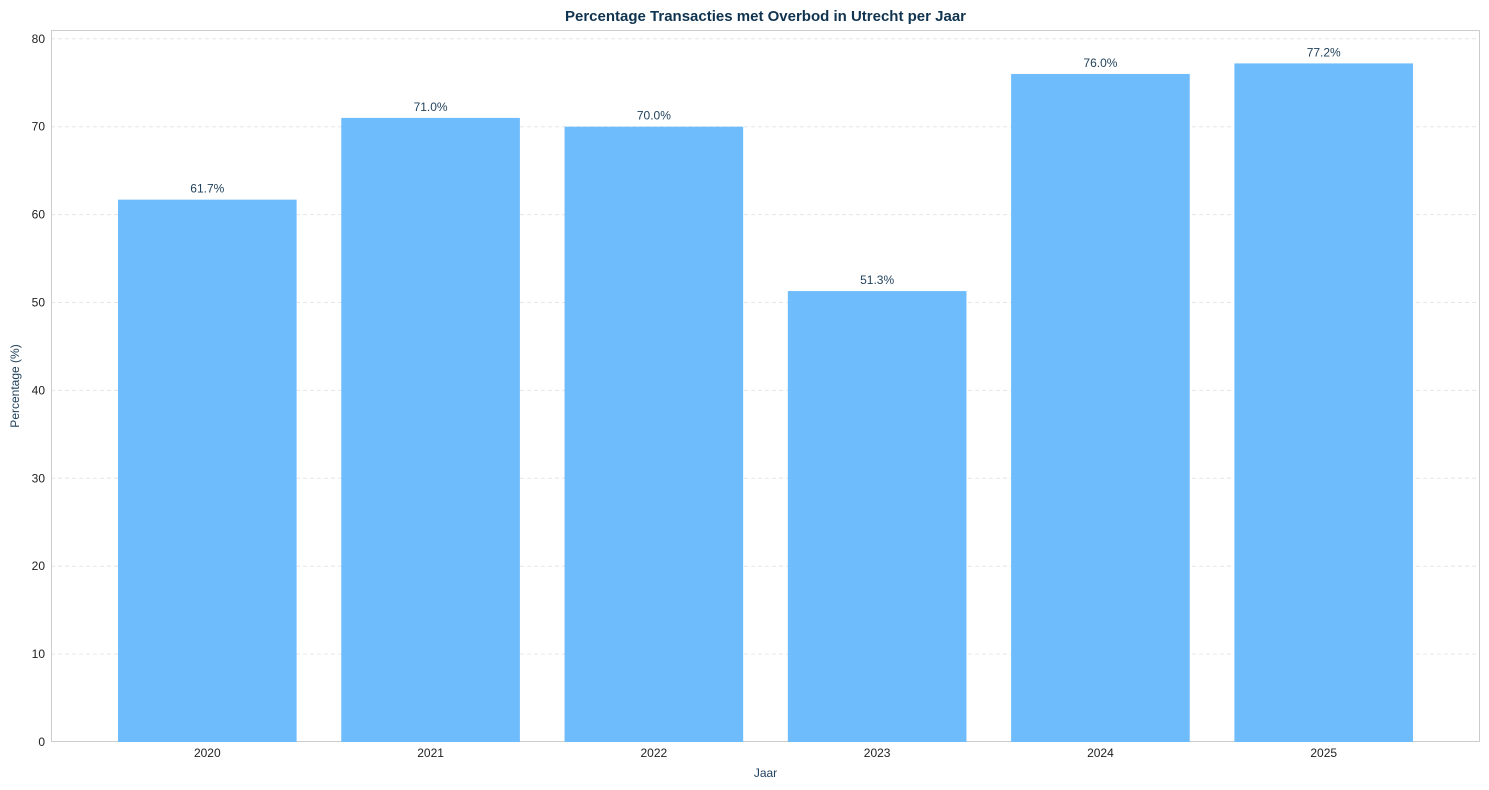 This screenshot has width=1489, height=790. I want to click on y-tick-label: 20, so click(39, 566).